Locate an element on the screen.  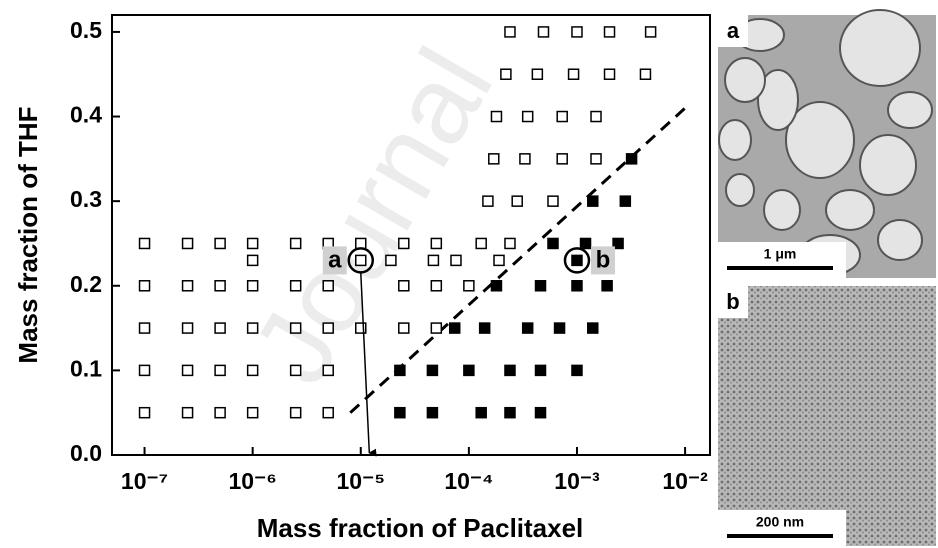
annotation-circle is located at coordinates (577, 260).